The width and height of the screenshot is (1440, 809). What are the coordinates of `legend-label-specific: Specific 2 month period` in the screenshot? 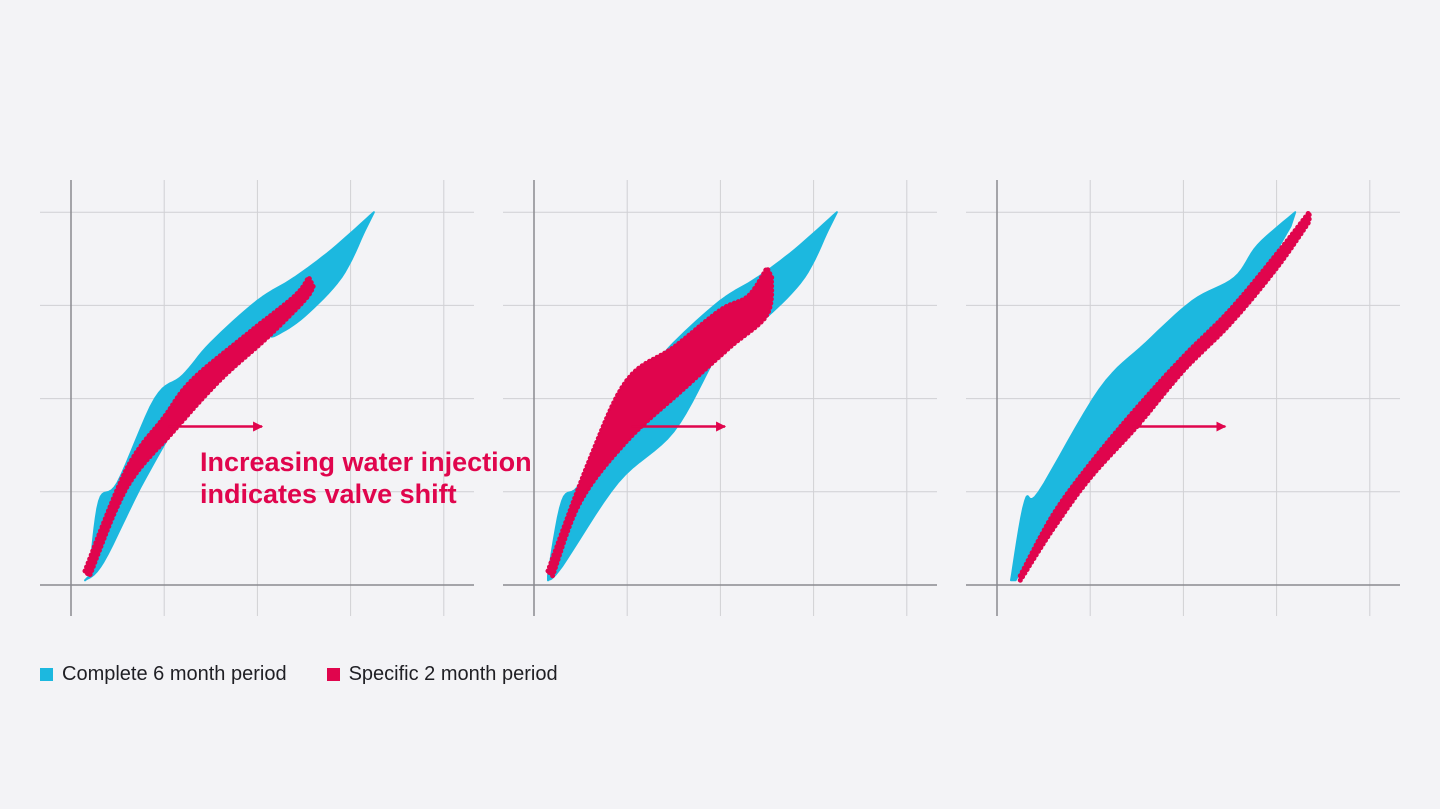 It's located at (453, 674).